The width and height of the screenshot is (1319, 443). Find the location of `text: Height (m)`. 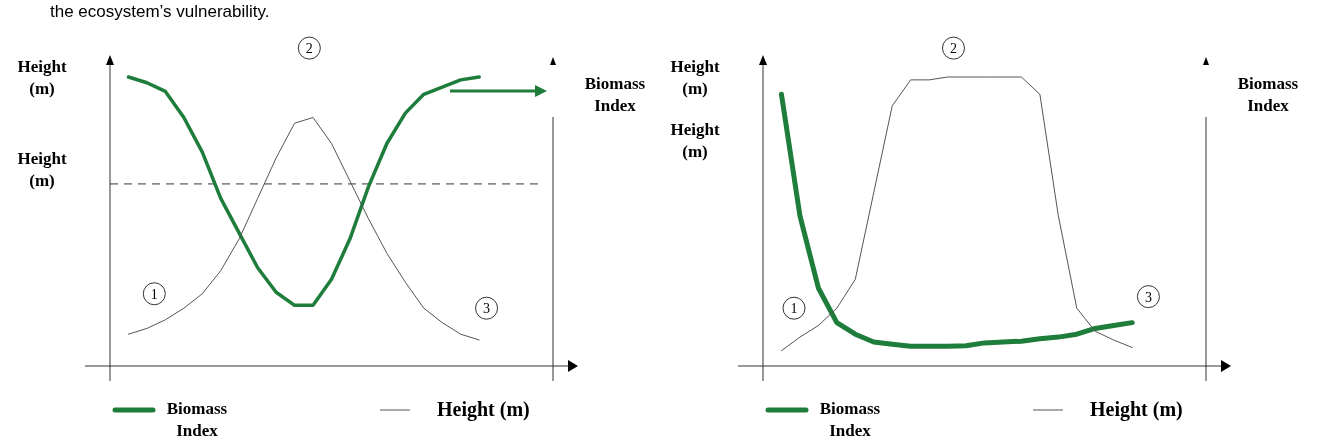

text: Height (m) is located at coordinates (695, 141).